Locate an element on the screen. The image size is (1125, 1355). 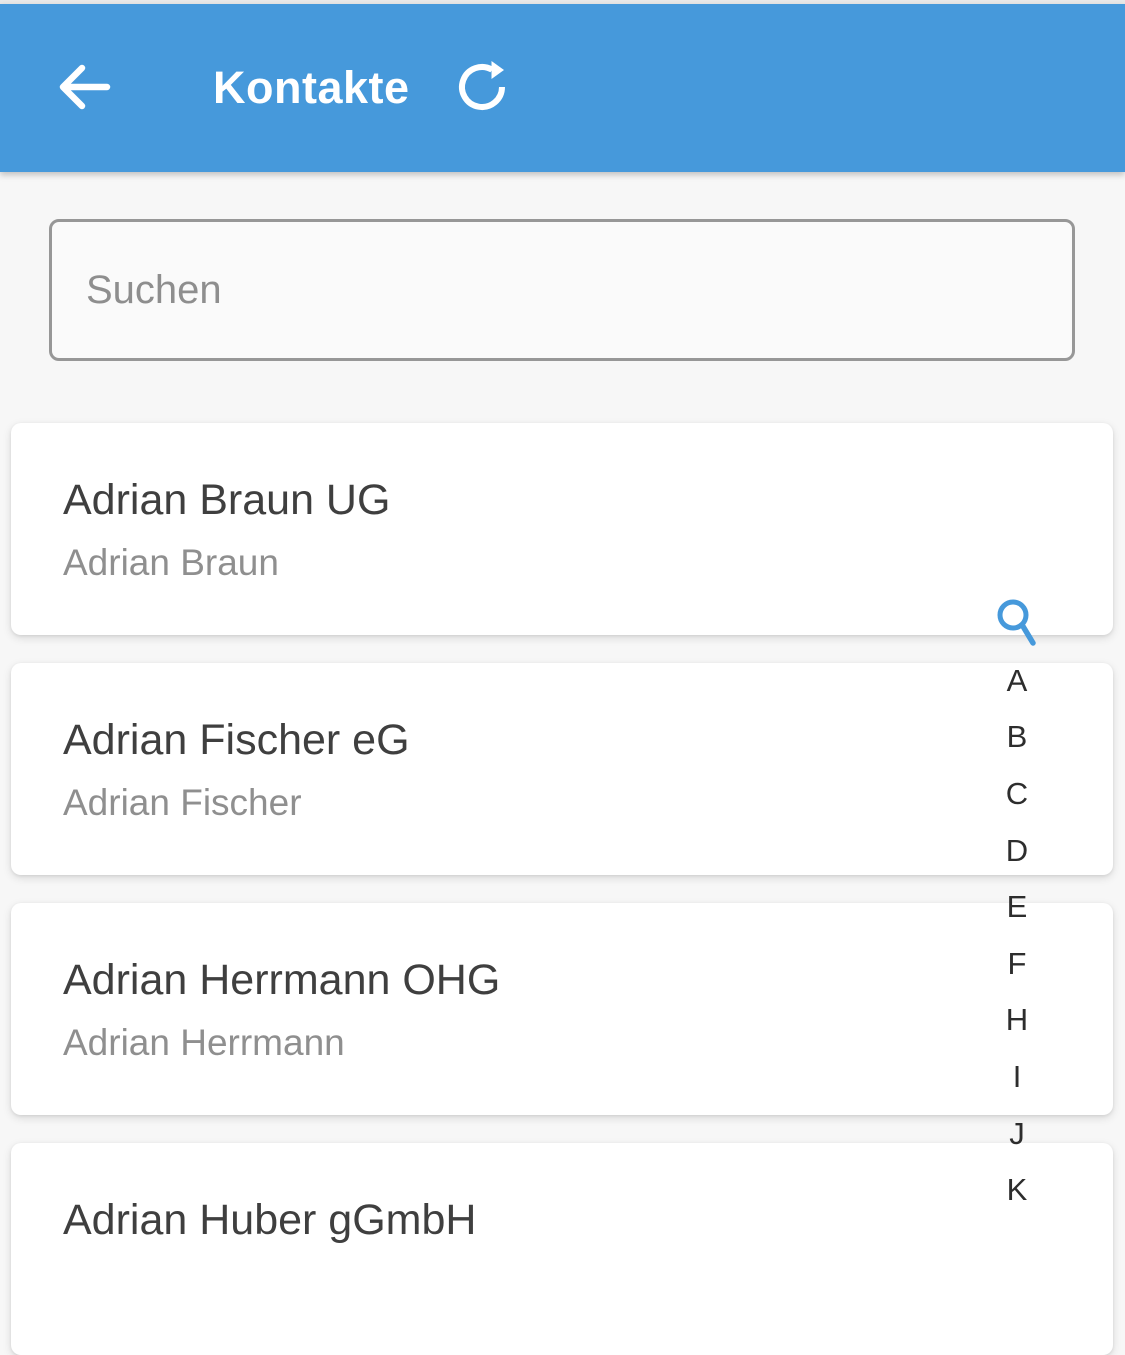
search-input is located at coordinates (562, 290).